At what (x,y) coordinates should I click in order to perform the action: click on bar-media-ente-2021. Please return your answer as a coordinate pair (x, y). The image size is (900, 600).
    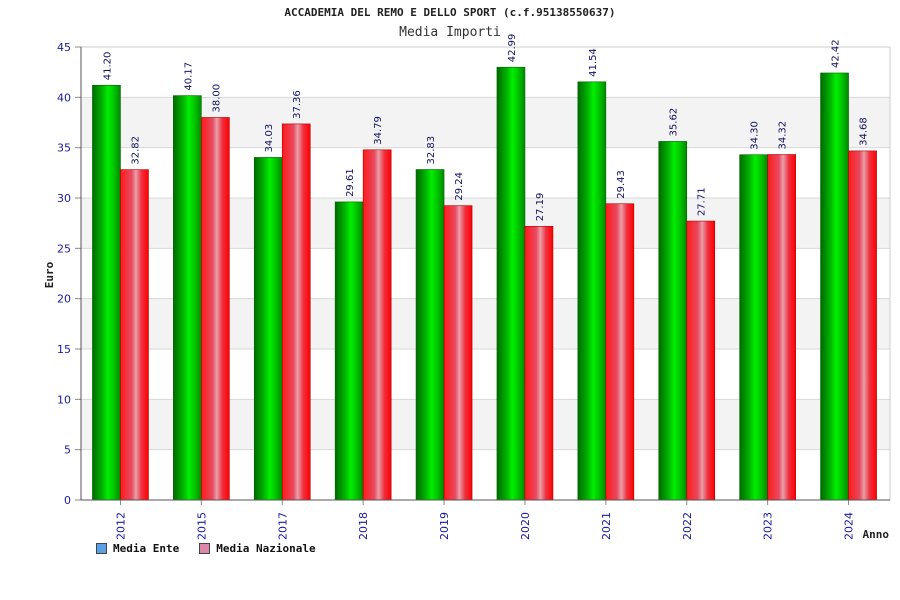
    Looking at the image, I should click on (592, 291).